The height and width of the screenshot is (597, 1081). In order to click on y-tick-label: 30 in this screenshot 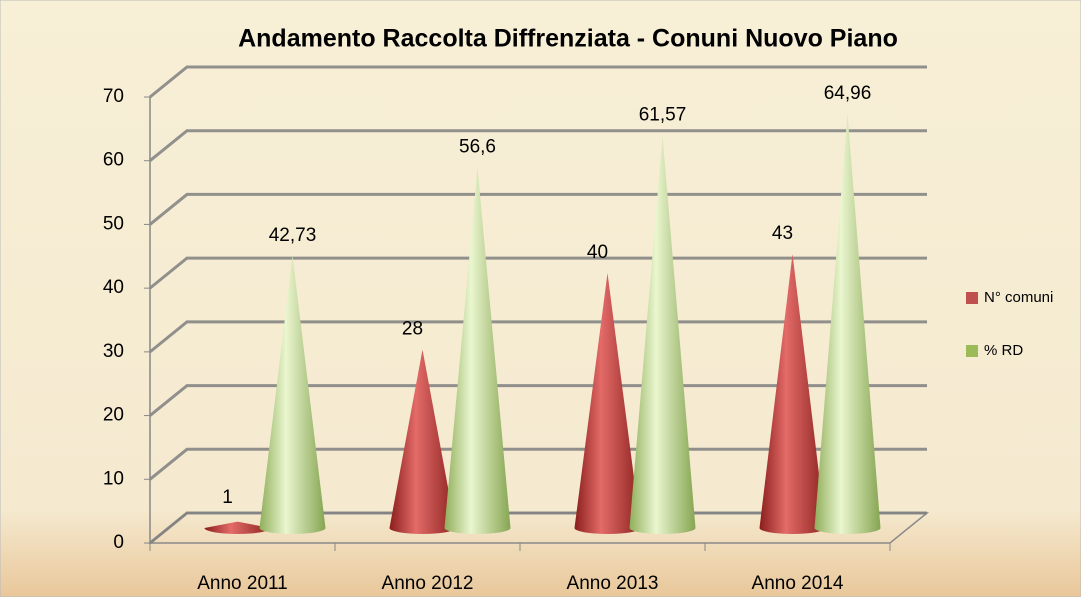, I will do `click(113, 351)`.